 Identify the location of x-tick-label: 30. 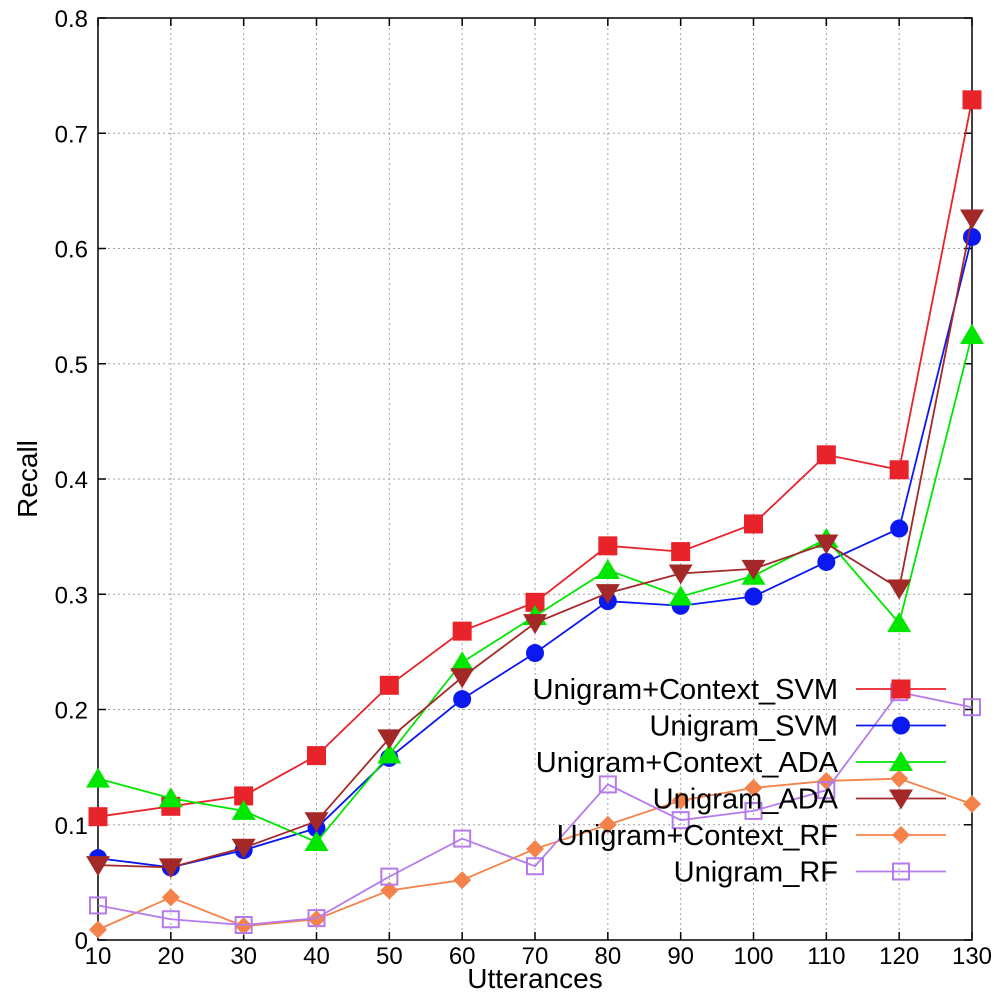
(243, 956).